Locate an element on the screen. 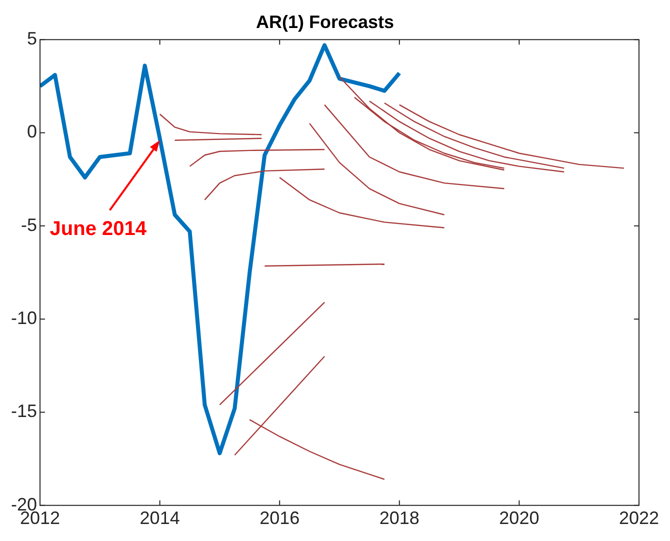  x-tick-label: 2016 is located at coordinates (280, 518).